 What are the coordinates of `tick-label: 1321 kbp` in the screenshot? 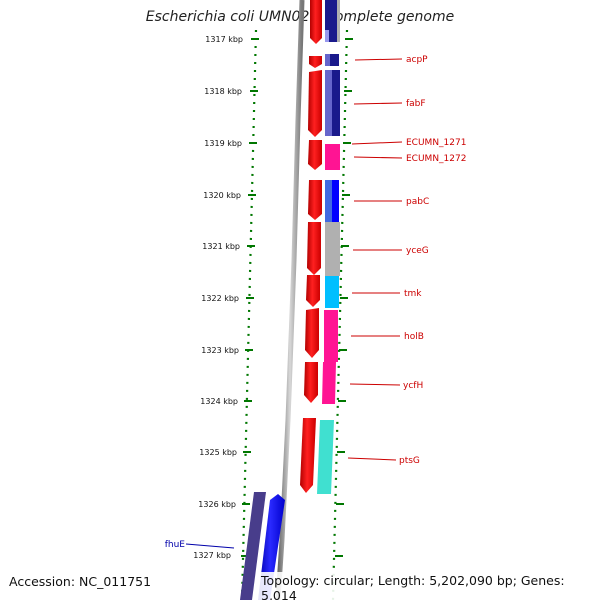 It's located at (221, 246).